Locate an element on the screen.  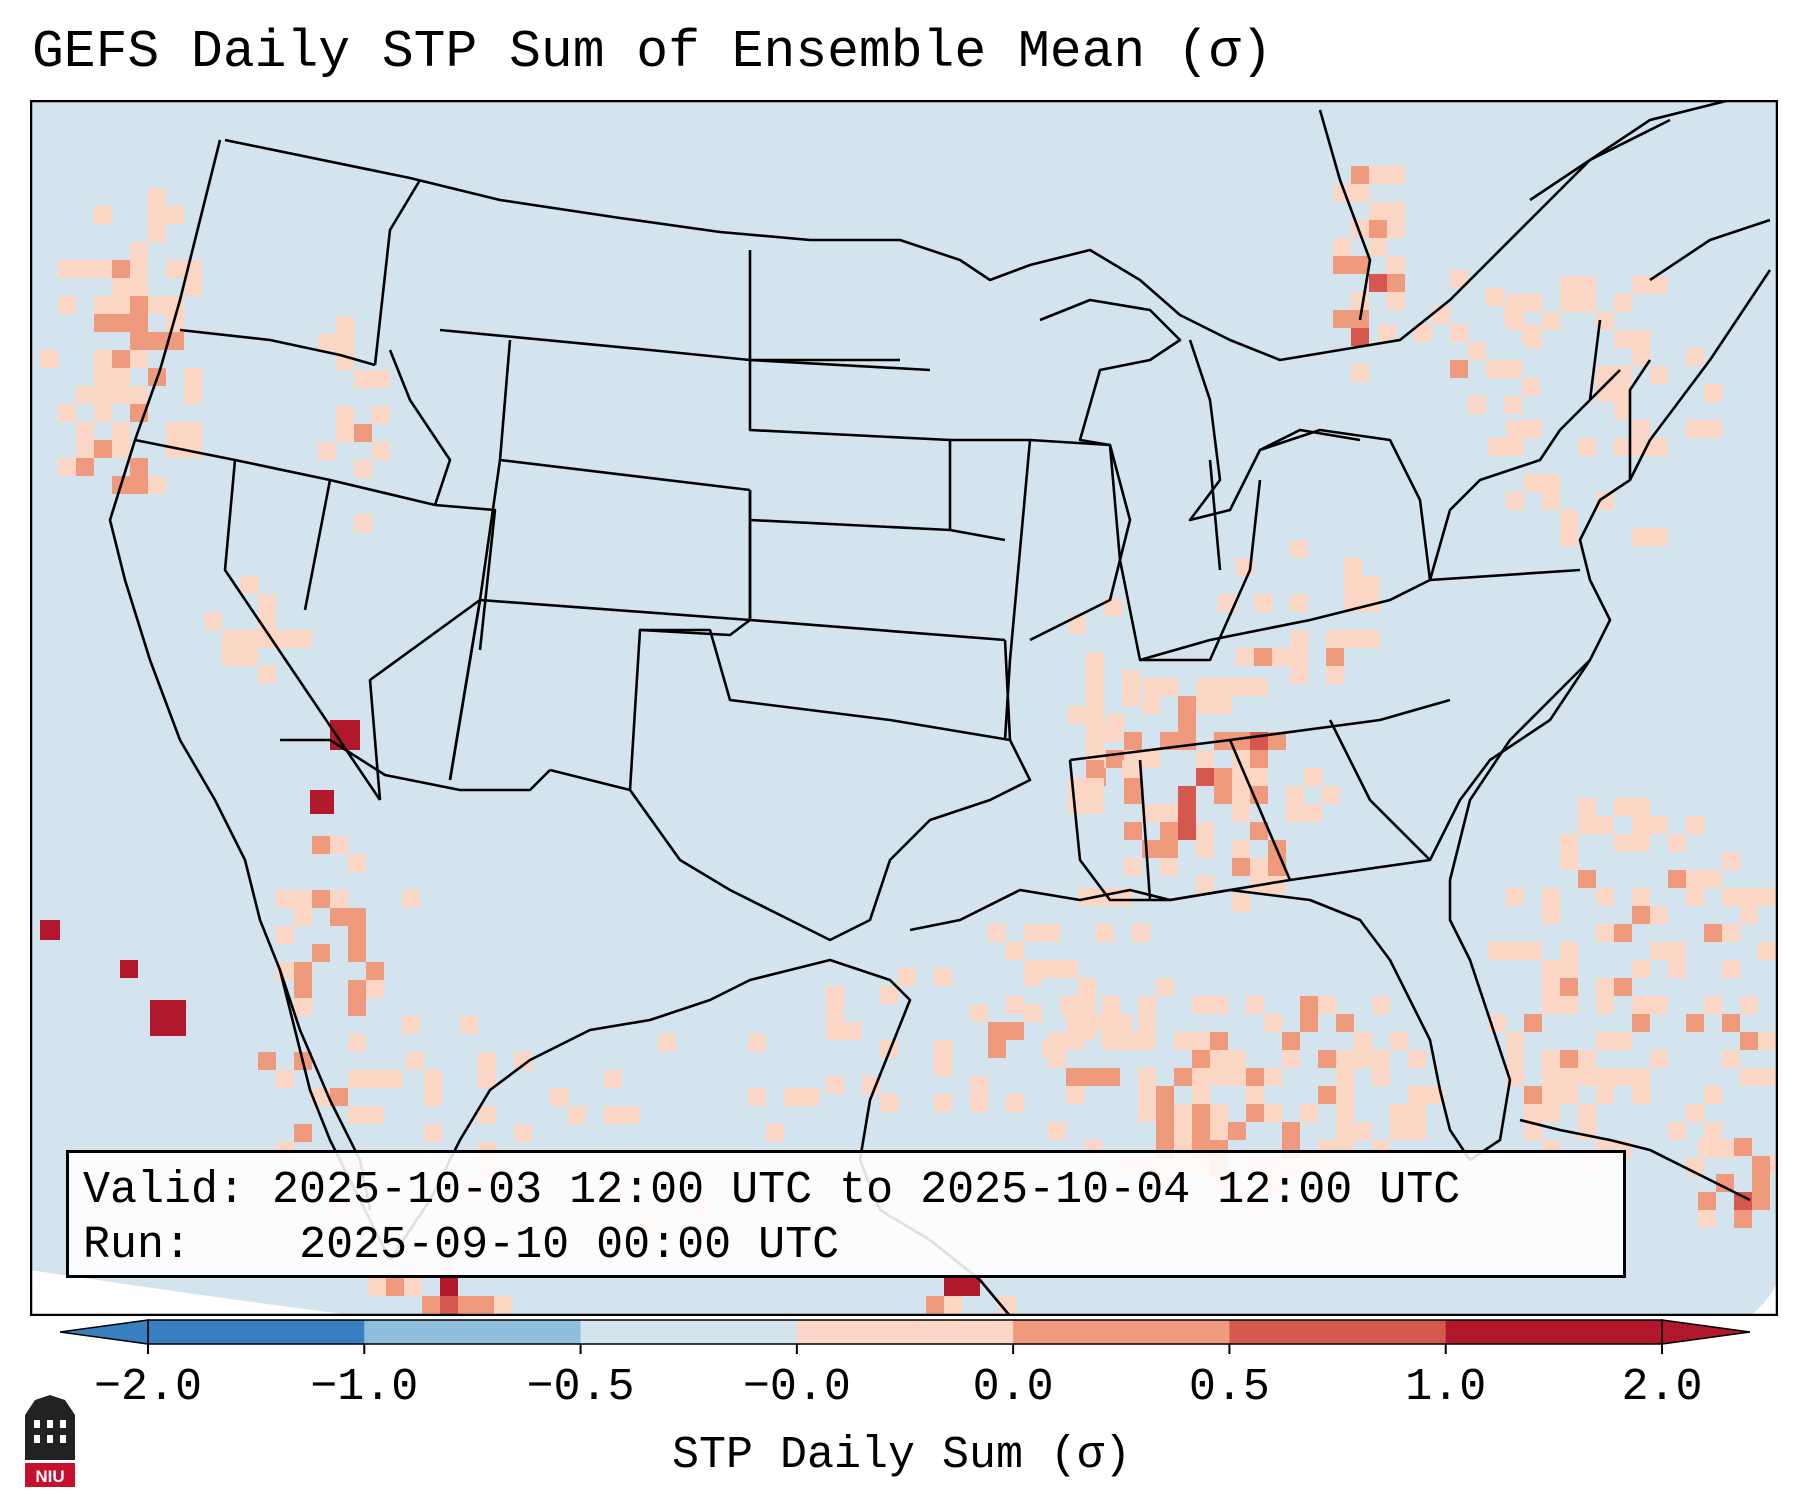
wa-or is located at coordinates (277, 347).